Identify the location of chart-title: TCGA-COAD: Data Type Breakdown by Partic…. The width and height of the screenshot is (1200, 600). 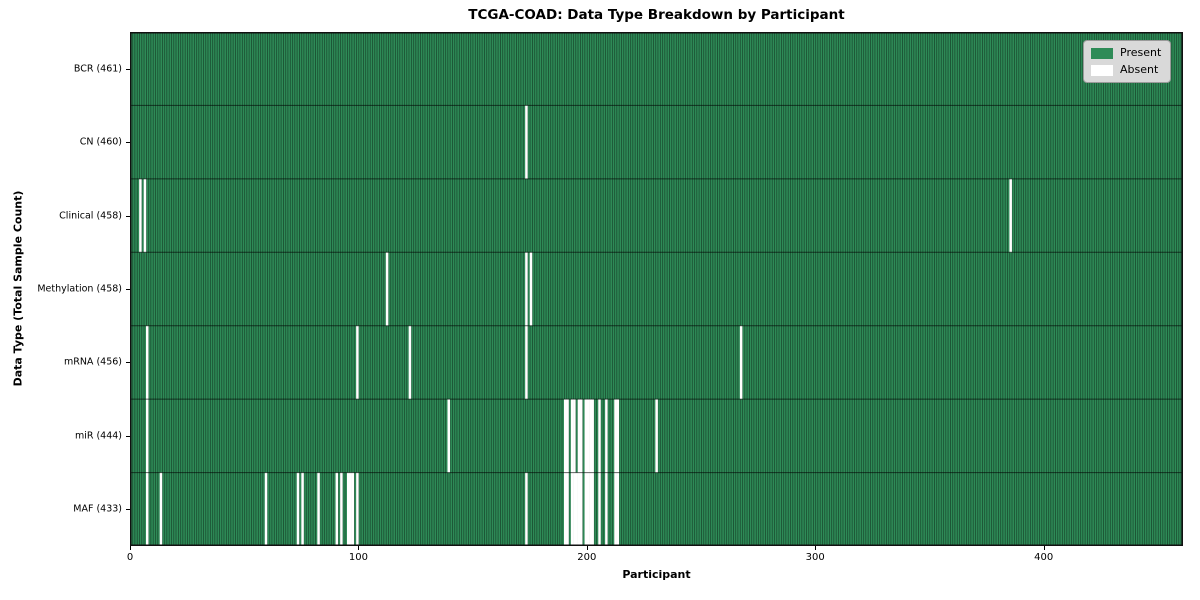
(656, 15).